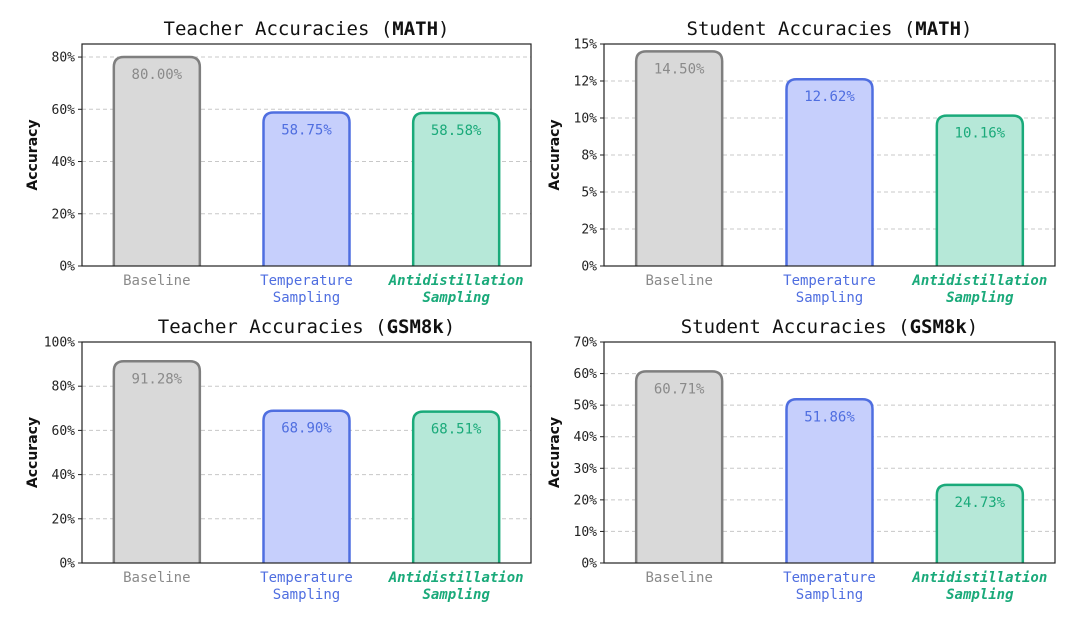 The height and width of the screenshot is (624, 1079). I want to click on chart-title: Teacher Accuracies (MATH), so click(307, 29).